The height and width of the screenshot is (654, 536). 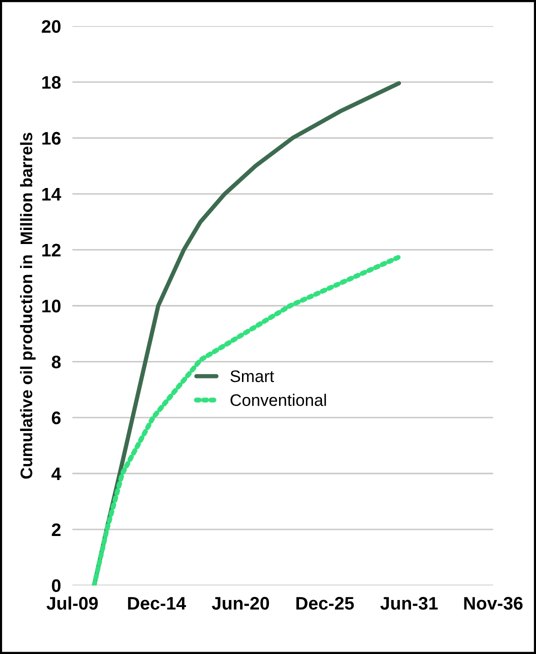 I want to click on x-tick-label: Jun-20, so click(x=241, y=603).